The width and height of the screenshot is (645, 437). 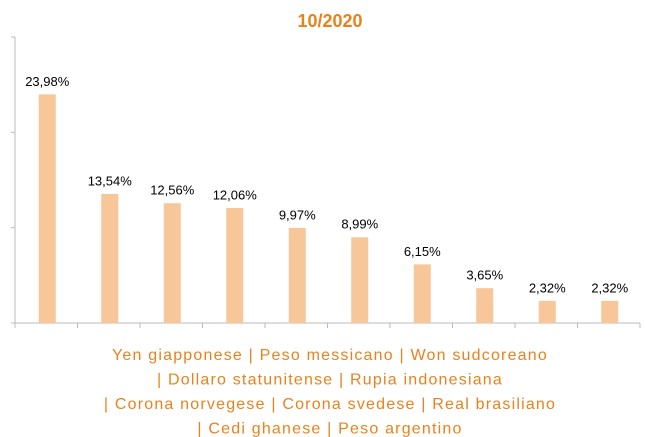 What do you see at coordinates (484, 275) in the screenshot?
I see `value-label: 3,65%` at bounding box center [484, 275].